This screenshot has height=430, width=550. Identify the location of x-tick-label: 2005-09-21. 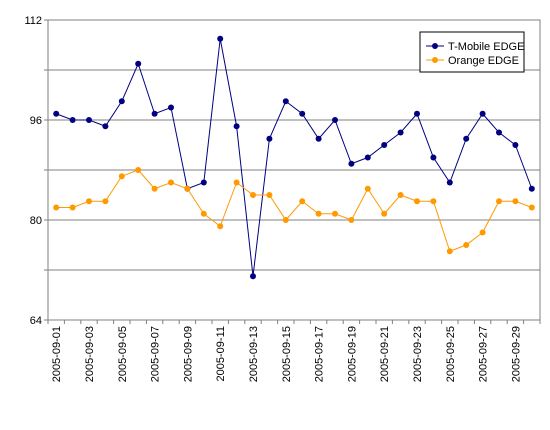
(385, 354).